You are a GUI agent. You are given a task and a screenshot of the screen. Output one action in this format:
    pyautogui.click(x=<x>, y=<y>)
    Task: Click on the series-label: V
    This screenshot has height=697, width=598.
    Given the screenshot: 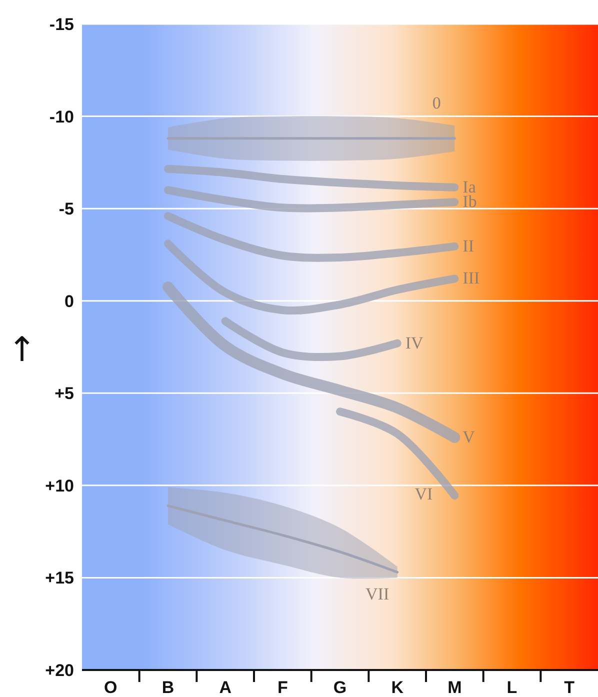 What is the action you would take?
    pyautogui.click(x=469, y=436)
    